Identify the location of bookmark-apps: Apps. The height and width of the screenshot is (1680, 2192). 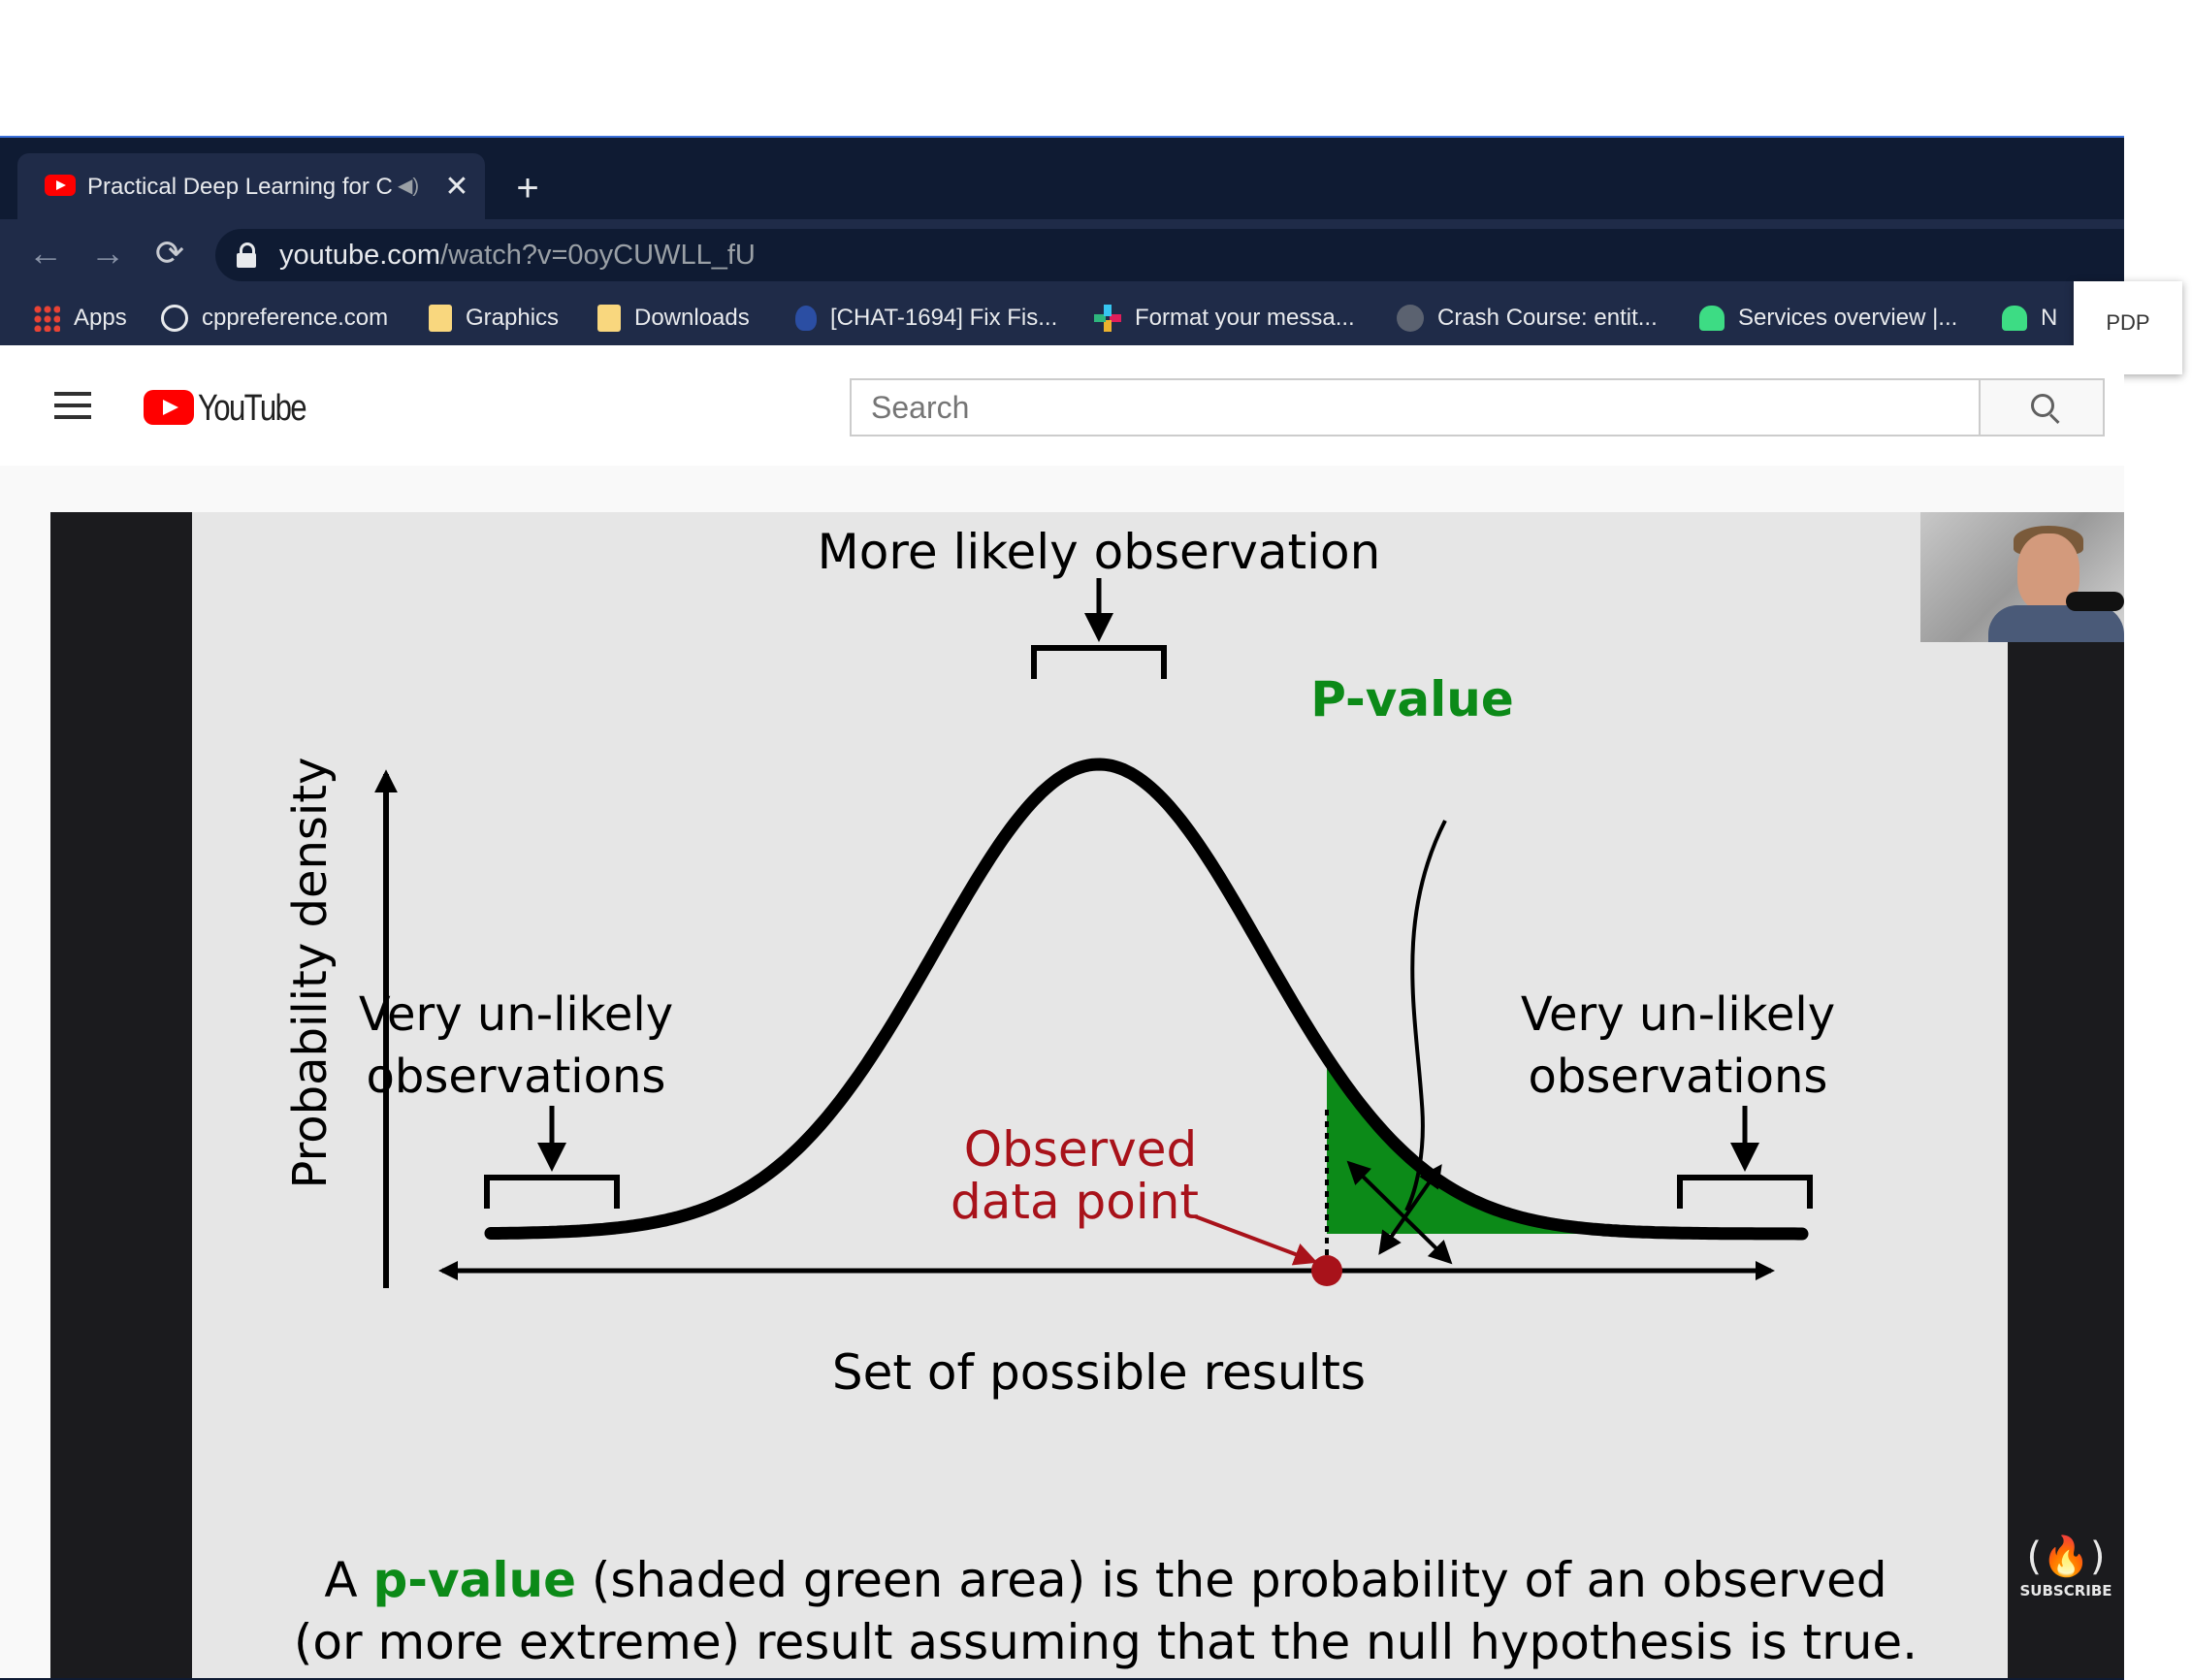
(80, 318).